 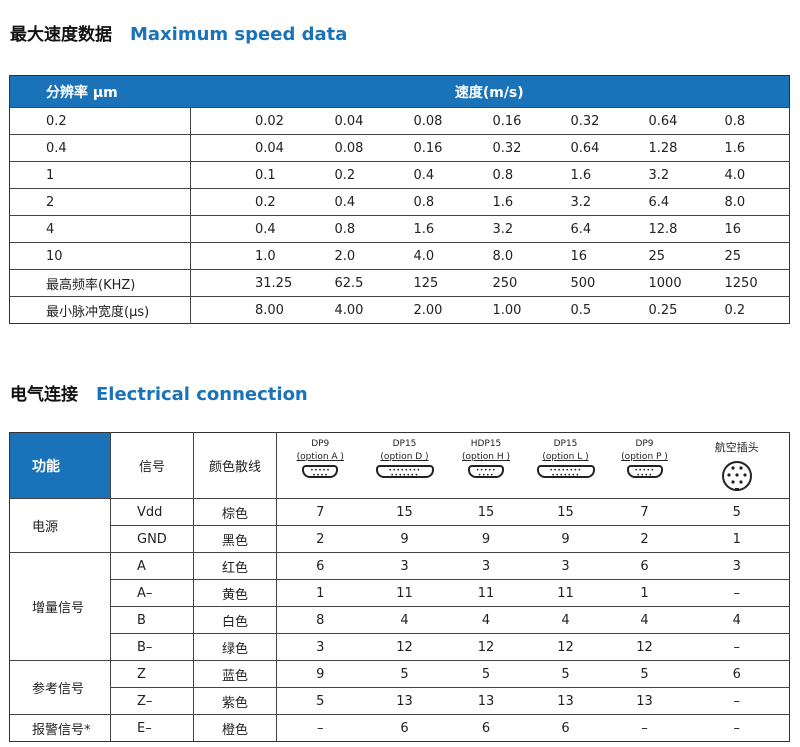 What do you see at coordinates (262, 175) in the screenshot?
I see `speed-value: 0.1` at bounding box center [262, 175].